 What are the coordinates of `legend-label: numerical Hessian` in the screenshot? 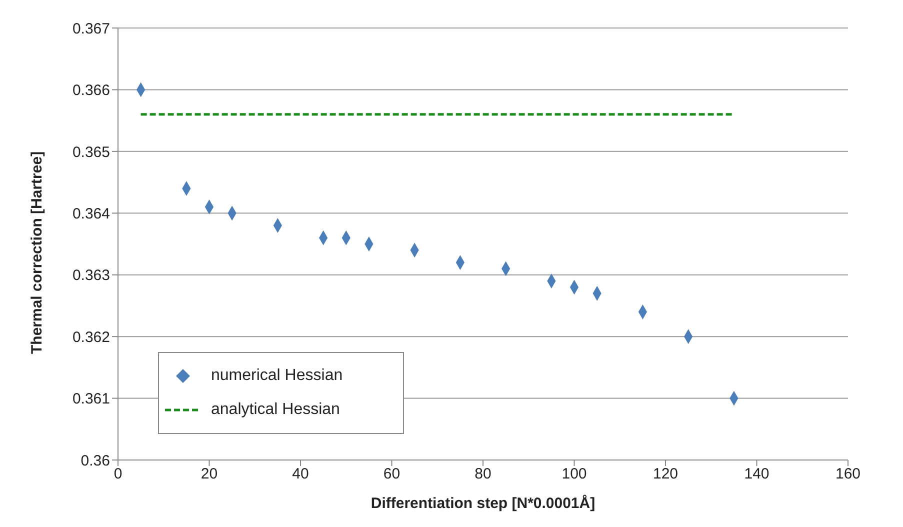 It's located at (277, 376).